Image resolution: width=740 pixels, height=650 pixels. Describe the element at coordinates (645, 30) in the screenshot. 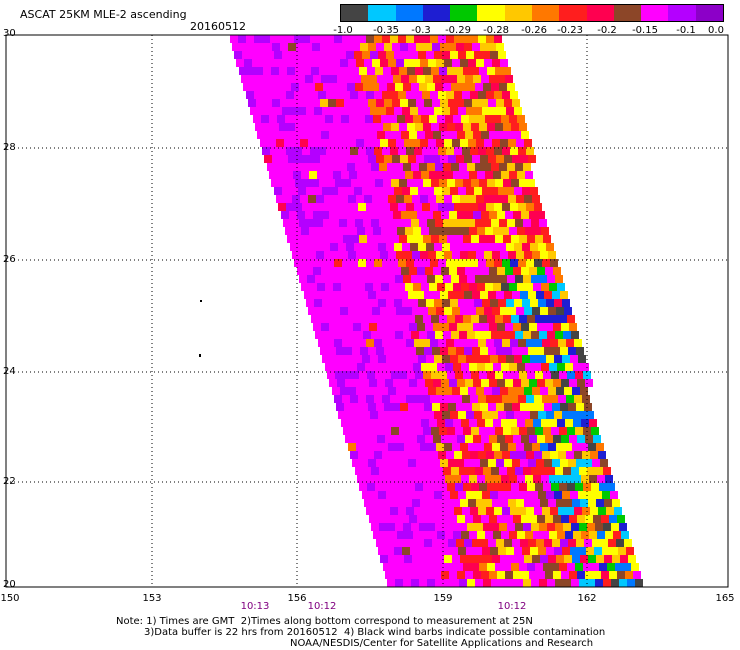

I see `legend-label: -0.15` at that location.